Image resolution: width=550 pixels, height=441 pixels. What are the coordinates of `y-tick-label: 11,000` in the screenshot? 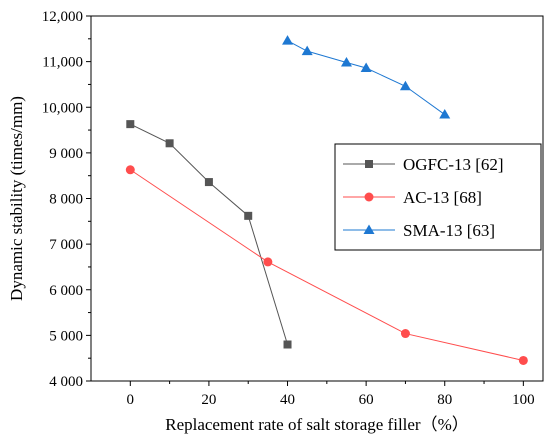 It's located at (62, 63).